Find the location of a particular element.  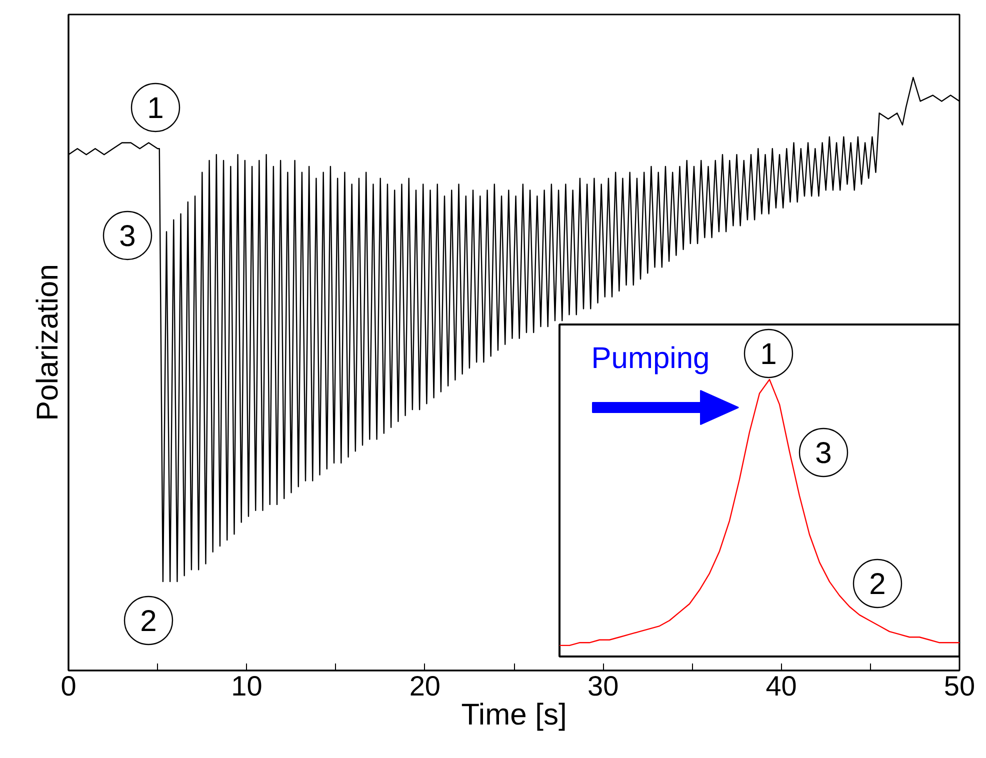

x-tick-label: 0 is located at coordinates (68, 686).